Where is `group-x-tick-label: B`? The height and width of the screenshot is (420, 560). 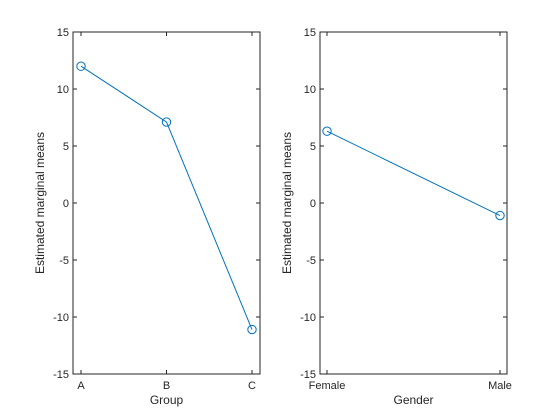
group-x-tick-label: B is located at coordinates (166, 386).